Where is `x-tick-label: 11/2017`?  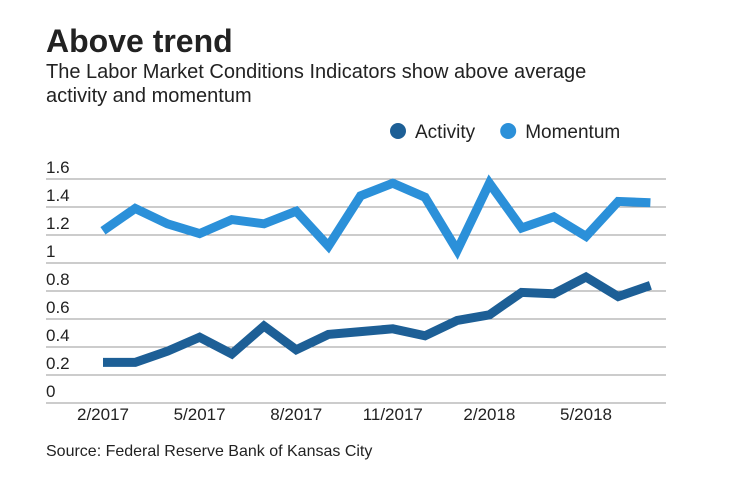 x-tick-label: 11/2017 is located at coordinates (393, 414).